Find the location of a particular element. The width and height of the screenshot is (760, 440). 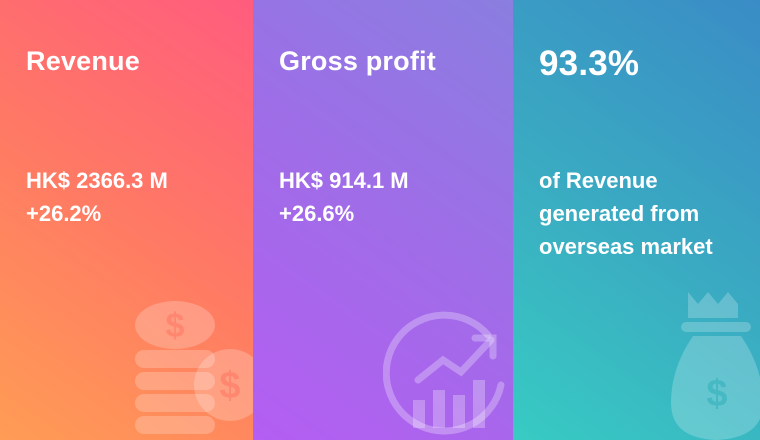

panel-line: generated from is located at coordinates (619, 213).